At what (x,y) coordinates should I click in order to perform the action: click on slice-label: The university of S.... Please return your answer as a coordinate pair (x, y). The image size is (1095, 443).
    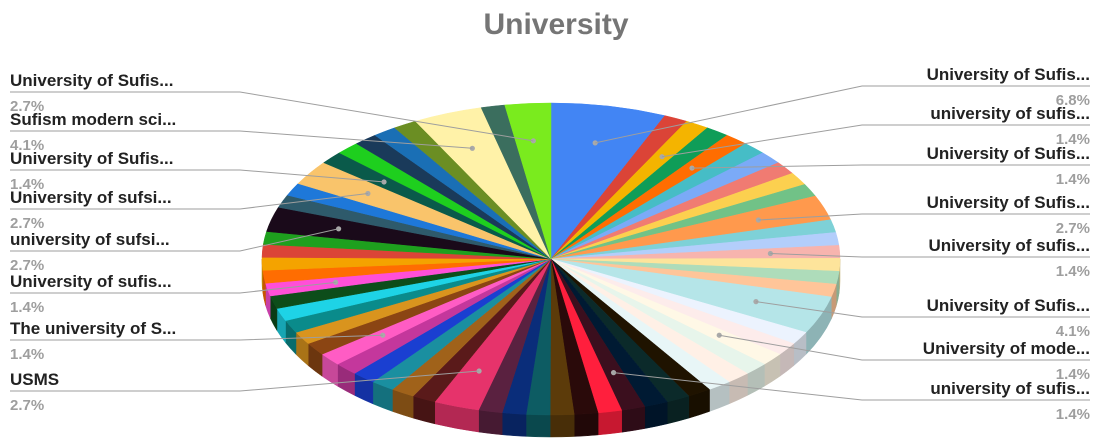
    Looking at the image, I should click on (93, 328).